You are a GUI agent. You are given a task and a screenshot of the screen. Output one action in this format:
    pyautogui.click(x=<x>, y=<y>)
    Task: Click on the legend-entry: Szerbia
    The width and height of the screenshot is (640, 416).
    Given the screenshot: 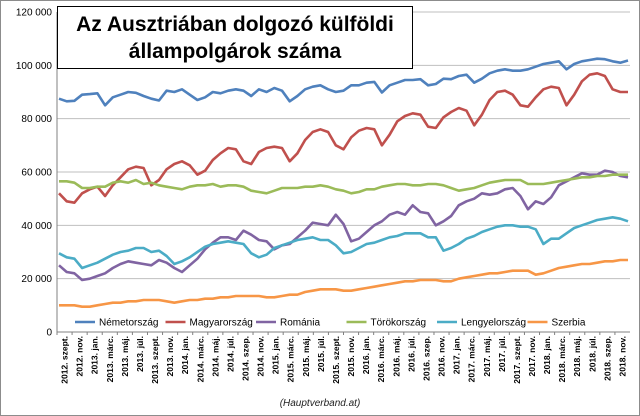 What is the action you would take?
    pyautogui.click(x=569, y=323)
    